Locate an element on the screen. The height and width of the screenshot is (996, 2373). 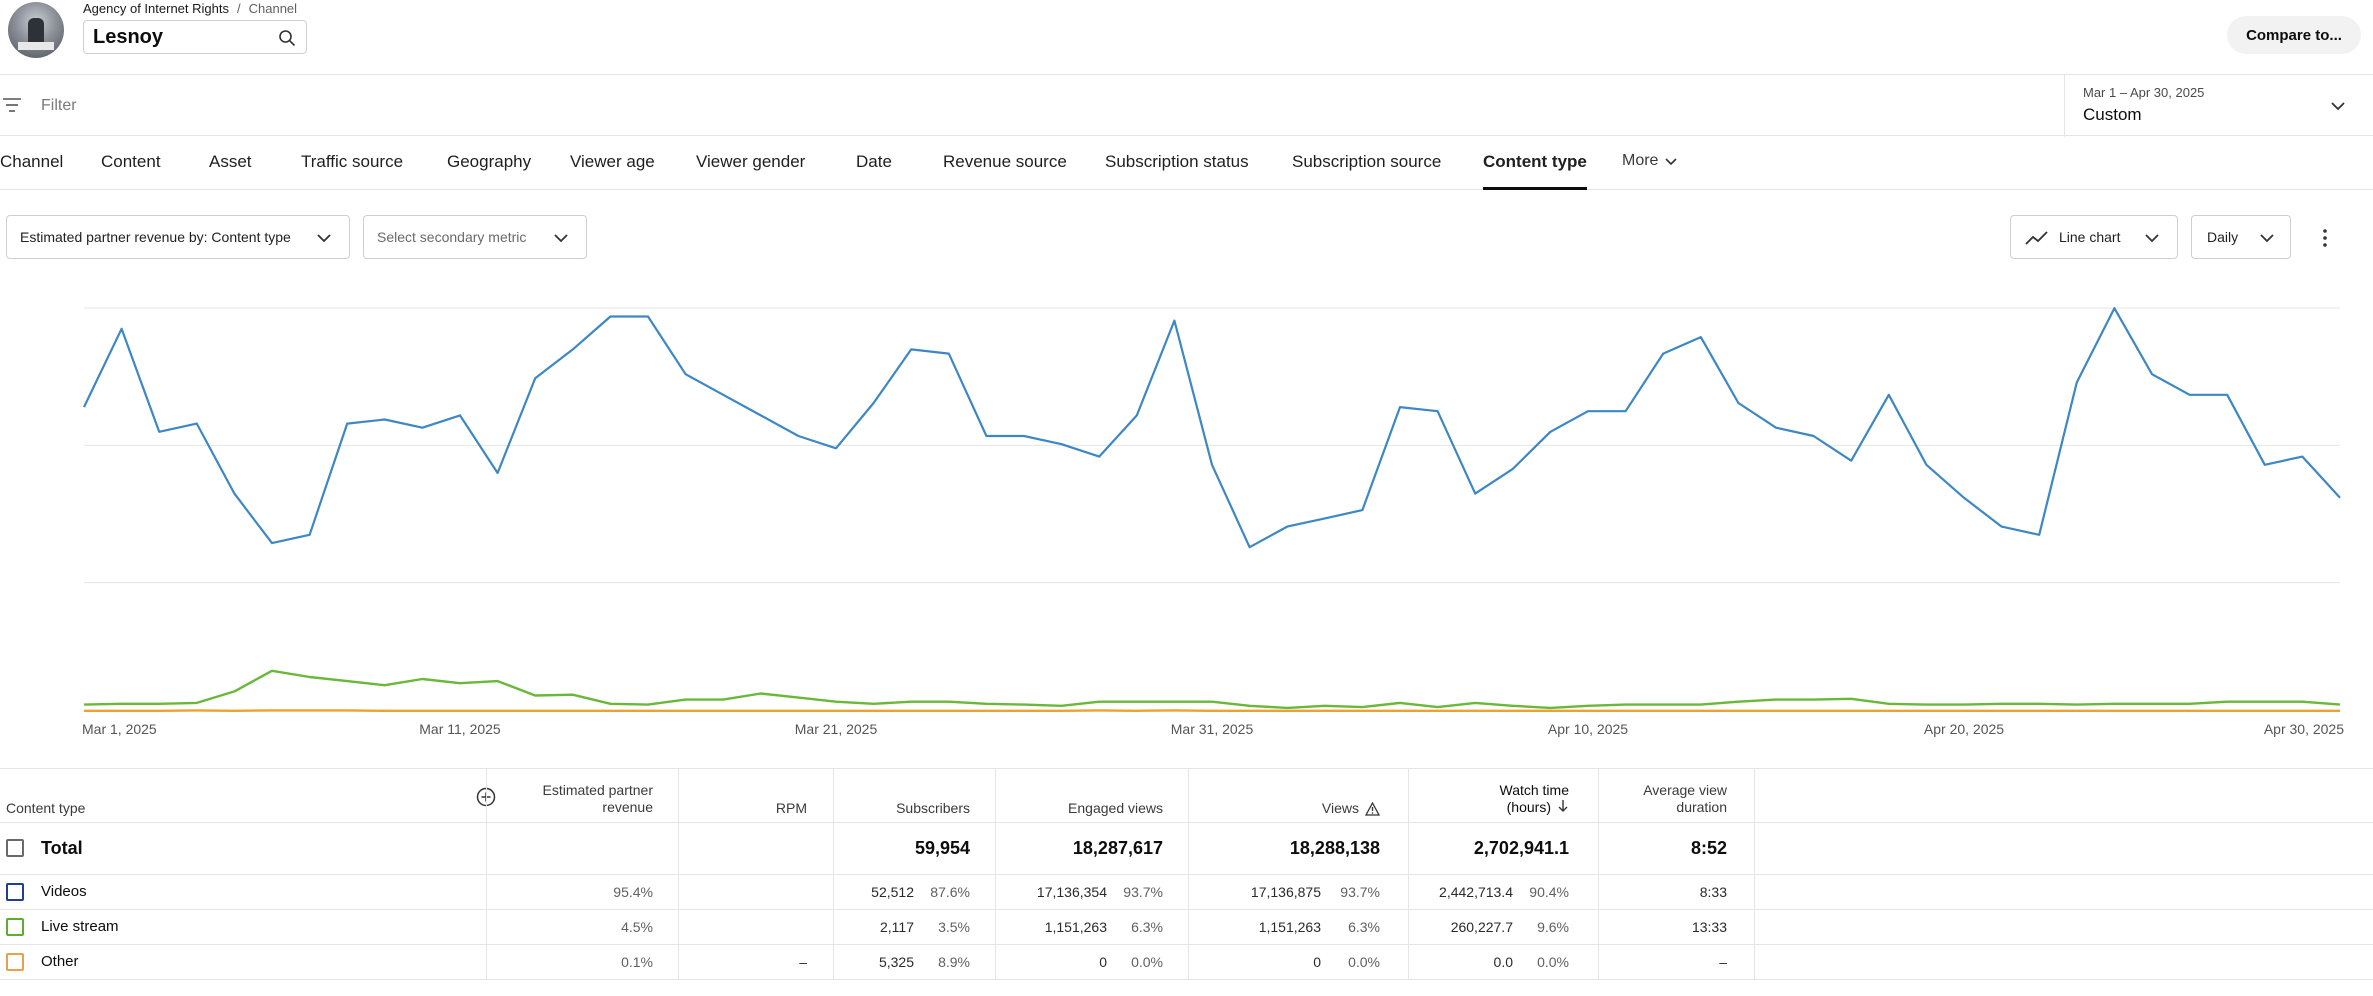
row-label: Live stream is located at coordinates (80, 926).